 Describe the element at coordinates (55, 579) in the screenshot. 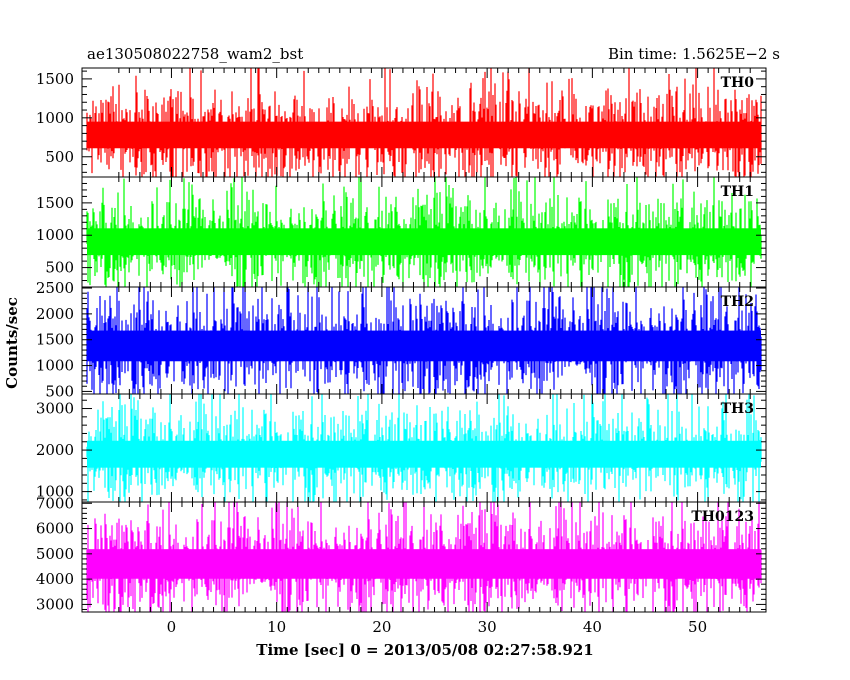

I see `y-tick-label: 4000` at that location.